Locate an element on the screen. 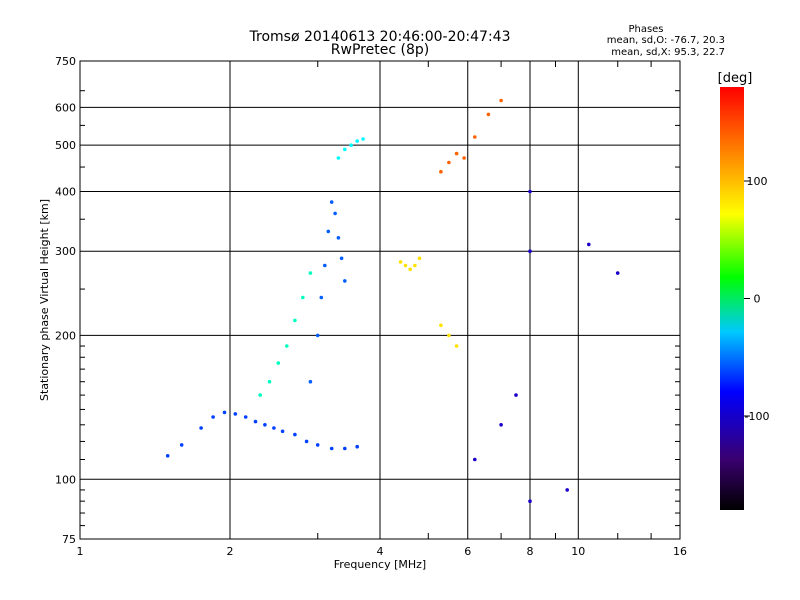  x-axis-label: Frequency [MHz] is located at coordinates (380, 564).